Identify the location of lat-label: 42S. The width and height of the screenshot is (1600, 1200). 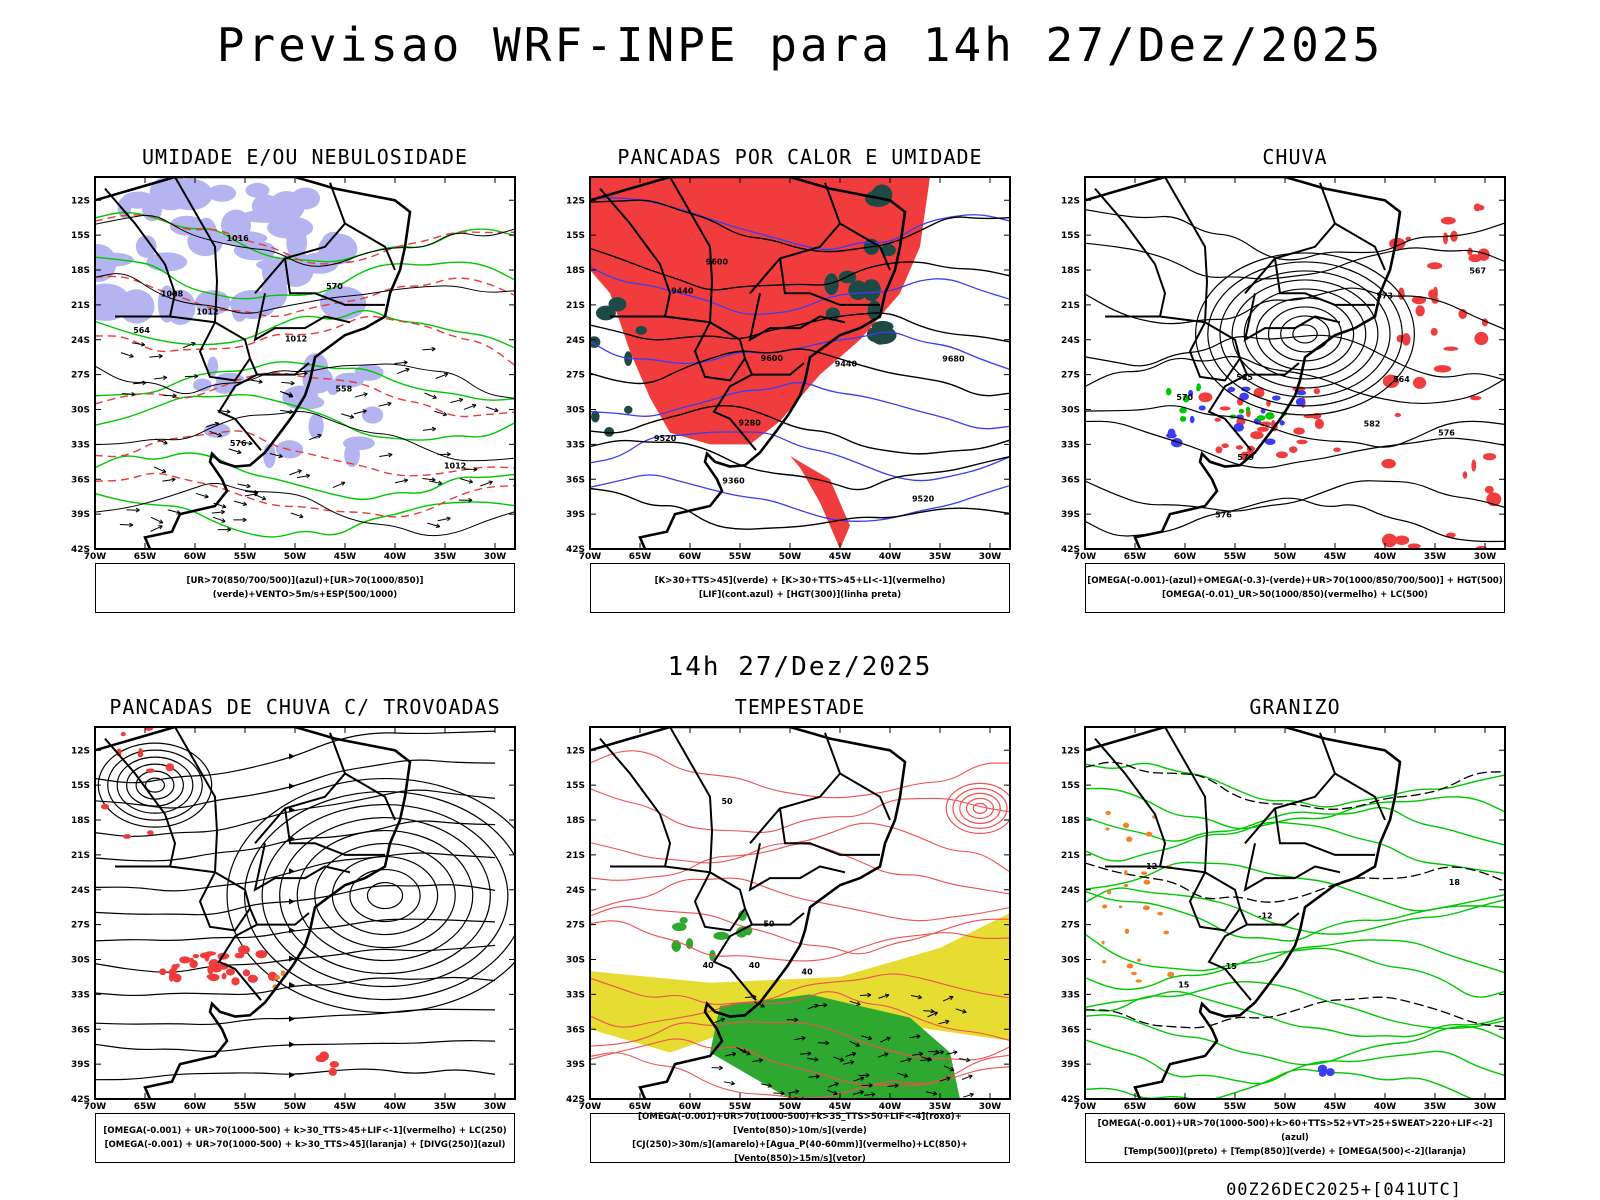
(1070, 1100).